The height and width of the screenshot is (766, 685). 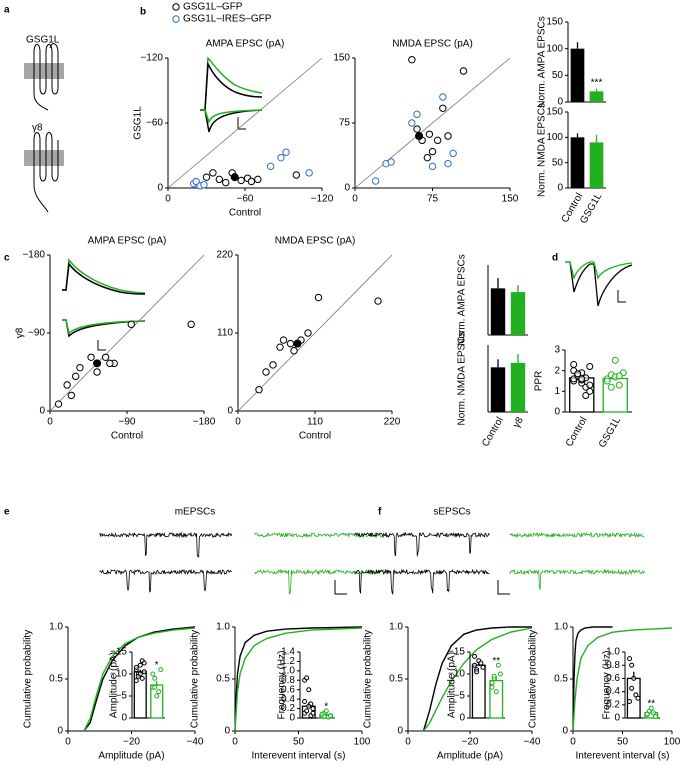 What do you see at coordinates (510, 199) in the screenshot?
I see `x-tick-label: 150` at bounding box center [510, 199].